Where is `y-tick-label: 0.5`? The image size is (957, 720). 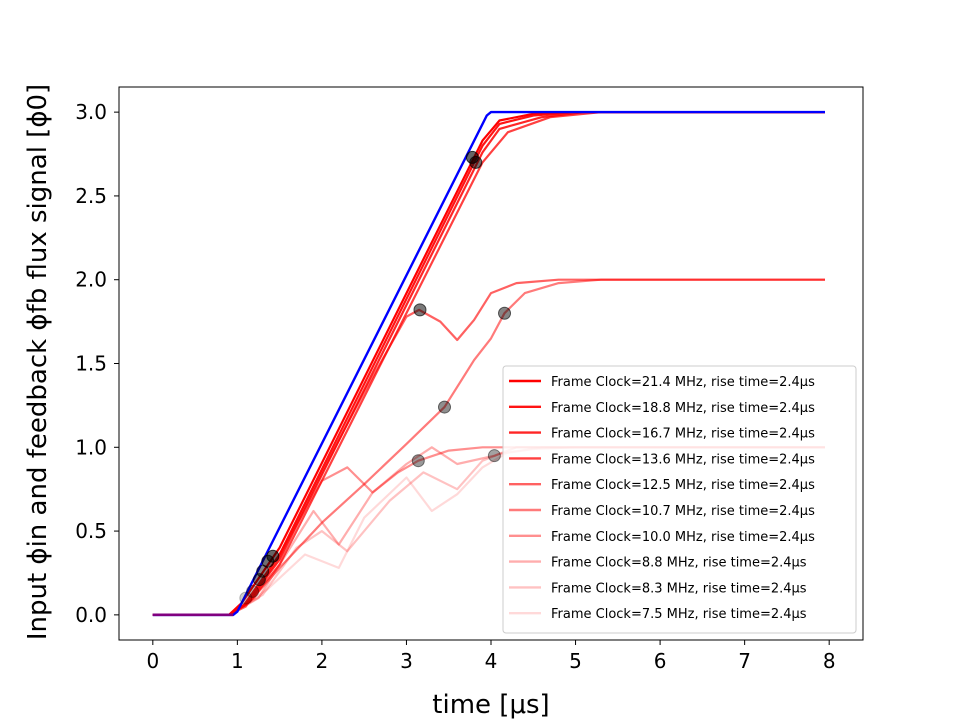 y-tick-label: 0.5 is located at coordinates (91, 531).